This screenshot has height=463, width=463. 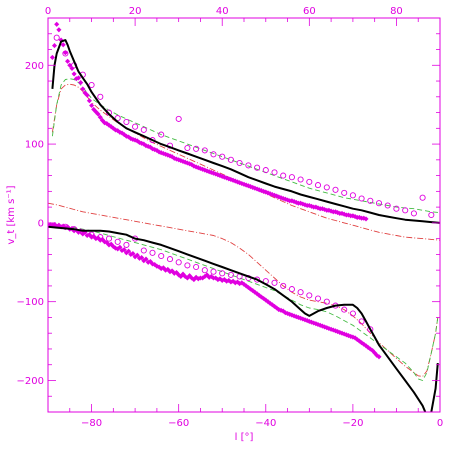 What do you see at coordinates (222, 11) in the screenshot?
I see `top-x-tick-label: 40` at bounding box center [222, 11].